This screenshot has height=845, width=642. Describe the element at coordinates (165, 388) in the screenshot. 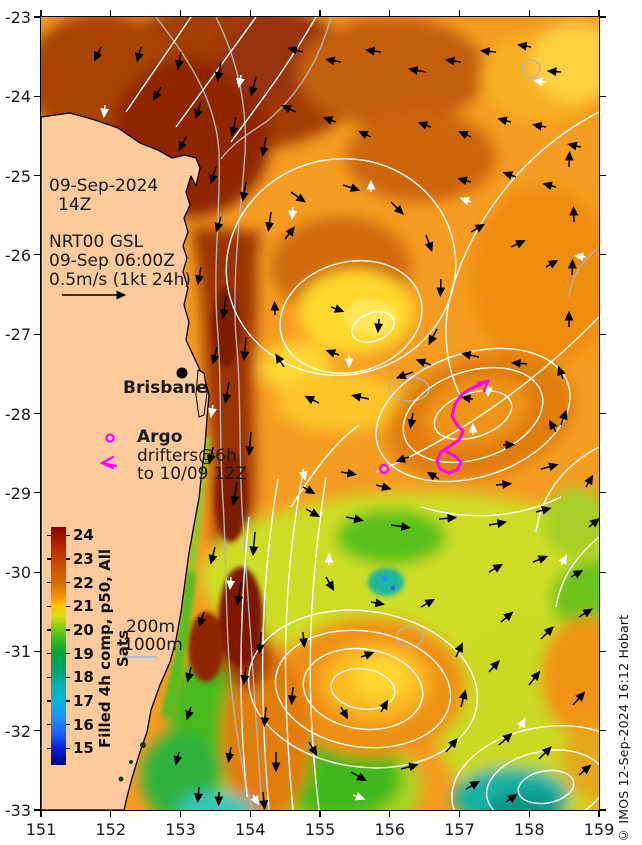

I see `city-label: Brisbane` at that location.